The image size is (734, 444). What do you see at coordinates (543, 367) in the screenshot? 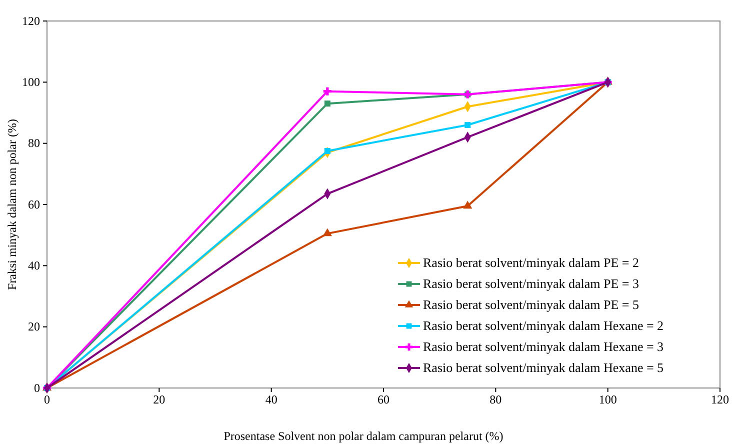
I see `legend-label: Rasio berat solvent/minyak dalam Hexane = 5` at bounding box center [543, 367].